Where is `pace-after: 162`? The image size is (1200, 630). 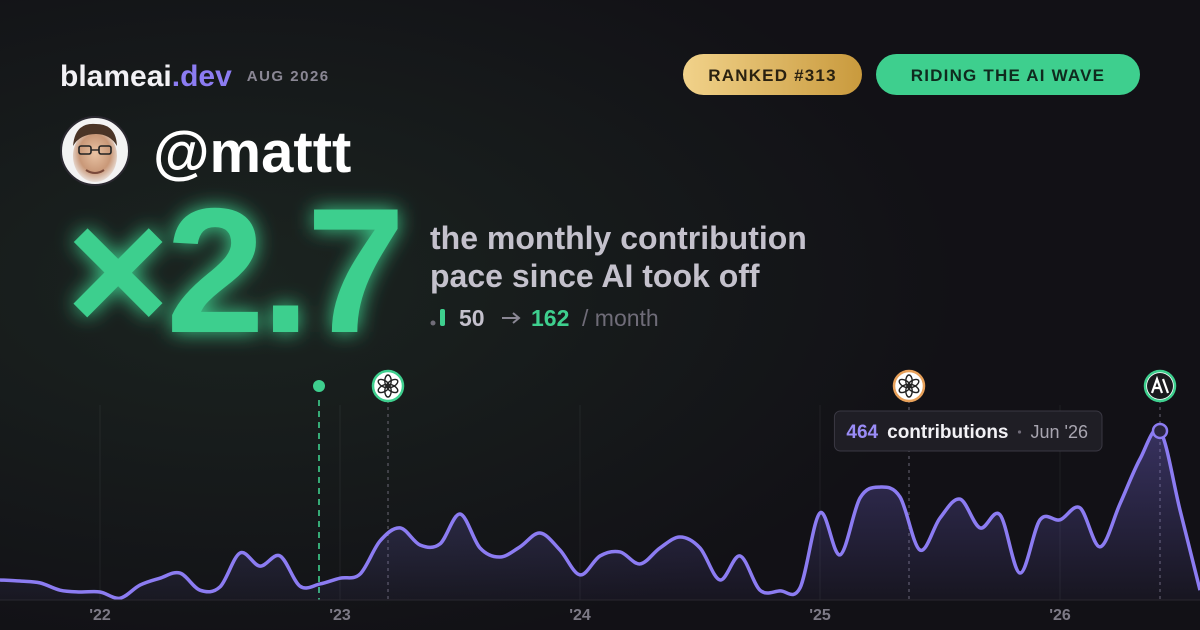
pace-after: 162 is located at coordinates (550, 318).